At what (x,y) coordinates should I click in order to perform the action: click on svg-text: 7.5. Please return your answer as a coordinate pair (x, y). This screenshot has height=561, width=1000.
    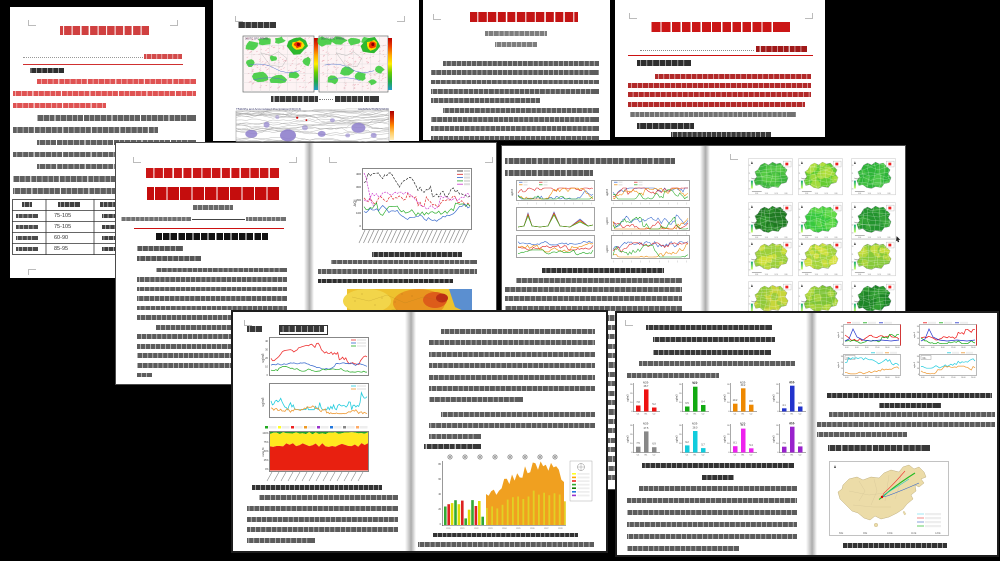
    Looking at the image, I should click on (638, 443).